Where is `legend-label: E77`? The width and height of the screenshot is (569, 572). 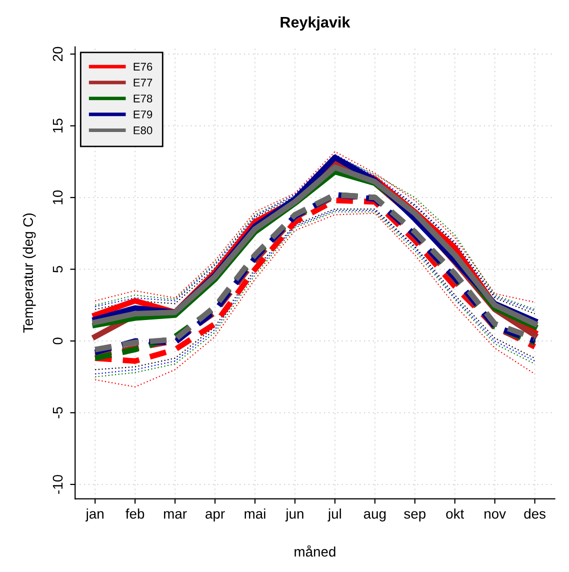 legend-label: E77 is located at coordinates (143, 82).